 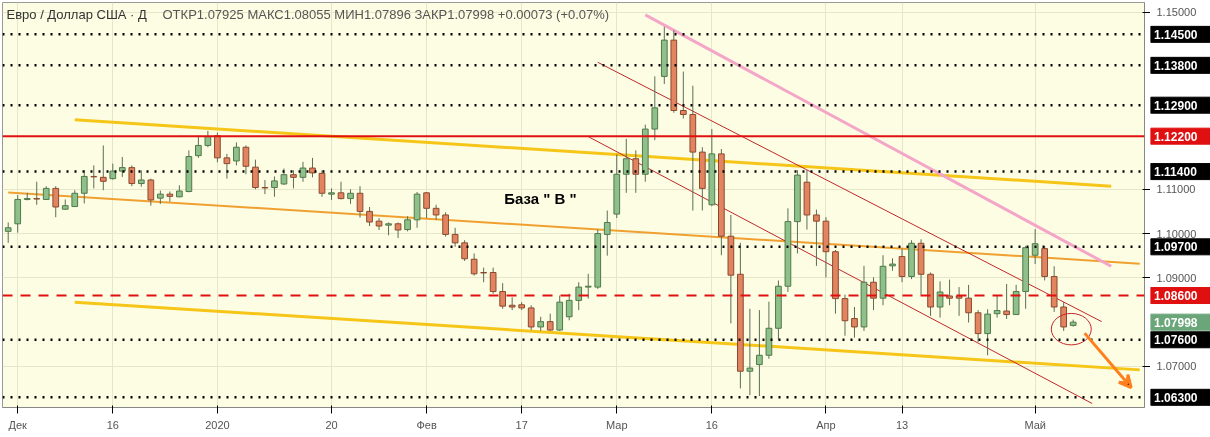 What do you see at coordinates (521, 424) in the screenshot?
I see `x-tick-label: 17` at bounding box center [521, 424].